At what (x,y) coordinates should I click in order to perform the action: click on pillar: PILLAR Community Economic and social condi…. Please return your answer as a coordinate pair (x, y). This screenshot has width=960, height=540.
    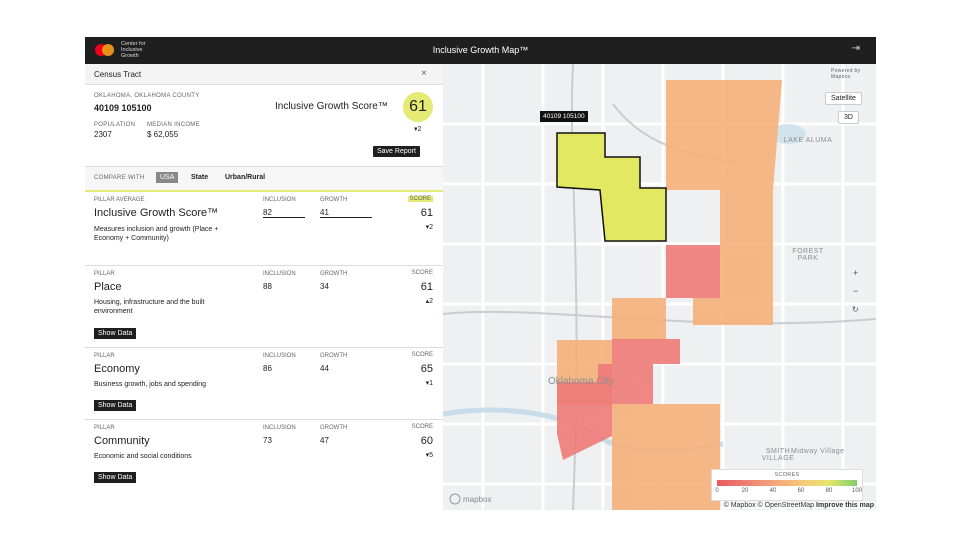
    Looking at the image, I should click on (264, 455).